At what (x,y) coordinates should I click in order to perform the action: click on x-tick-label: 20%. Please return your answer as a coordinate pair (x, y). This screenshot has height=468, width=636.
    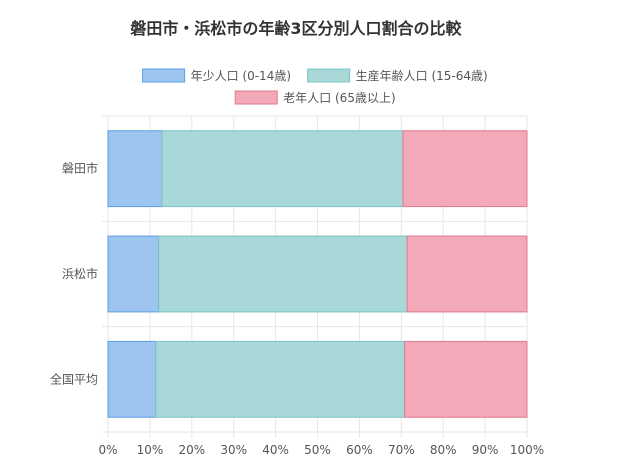
    Looking at the image, I should click on (191, 450).